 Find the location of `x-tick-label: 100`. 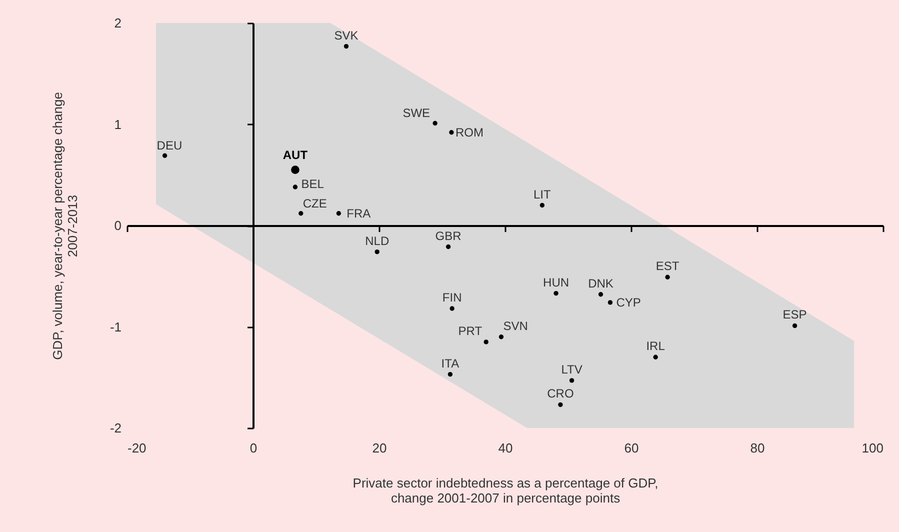

x-tick-label: 100 is located at coordinates (873, 448).